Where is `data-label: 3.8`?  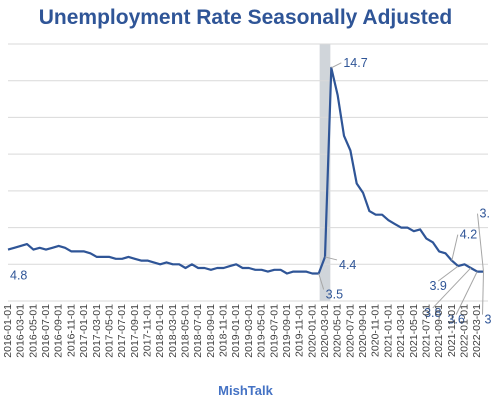 data-label: 3.8 is located at coordinates (432, 313).